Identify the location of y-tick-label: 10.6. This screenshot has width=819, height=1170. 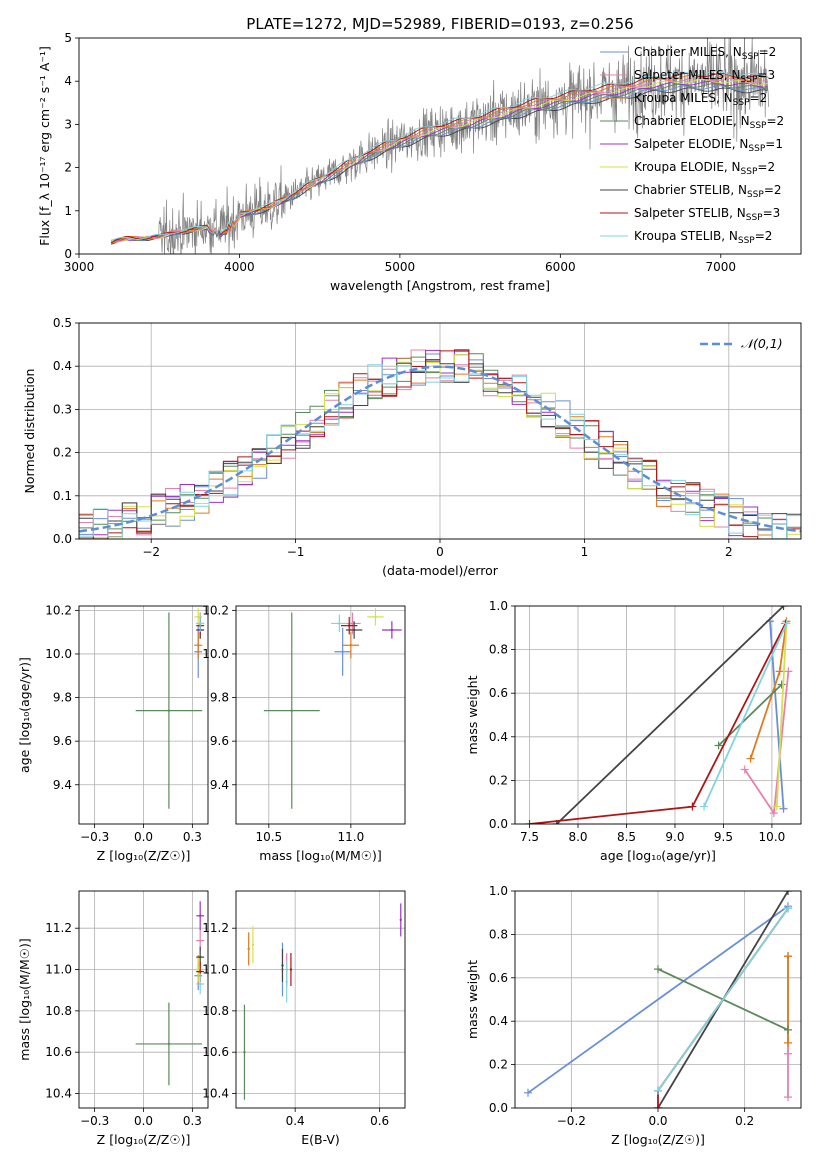
(215, 1052).